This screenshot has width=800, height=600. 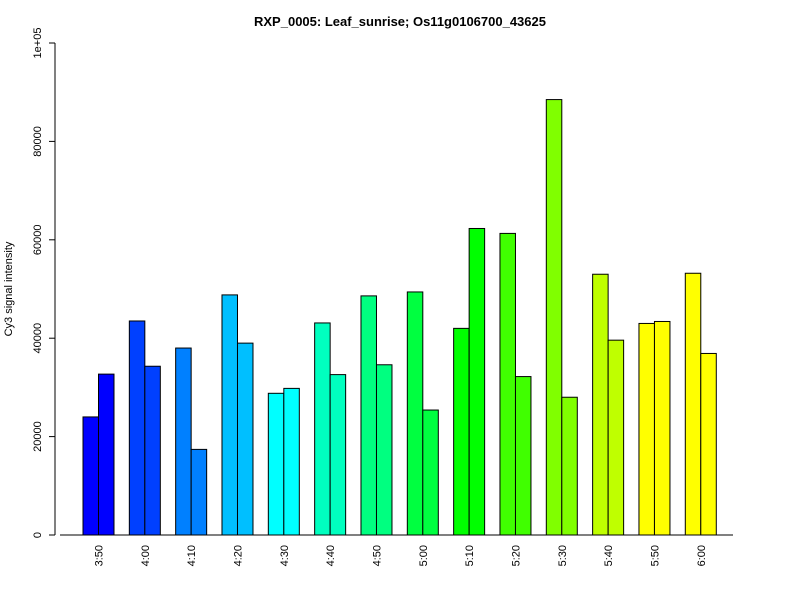 I want to click on x-tick-label: 6:00, so click(x=702, y=555).